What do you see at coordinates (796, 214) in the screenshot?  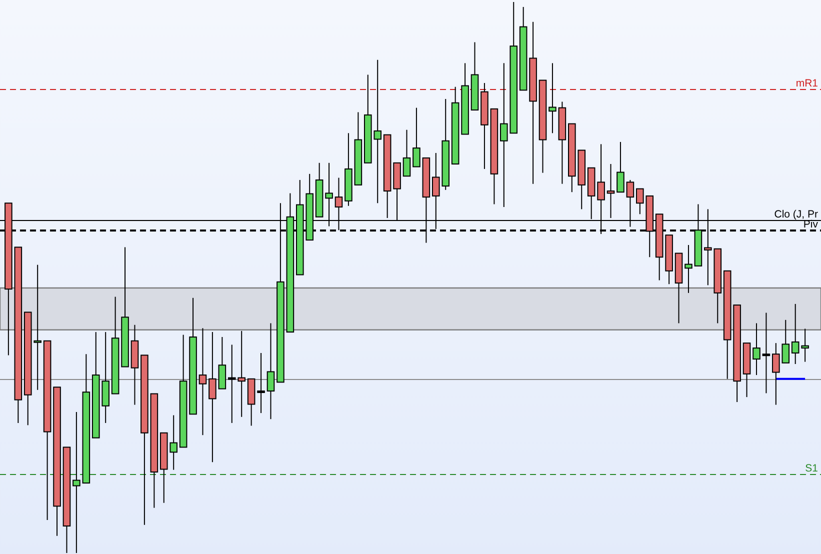 I see `ref-line-label: Clo (J, Pr` at bounding box center [796, 214].